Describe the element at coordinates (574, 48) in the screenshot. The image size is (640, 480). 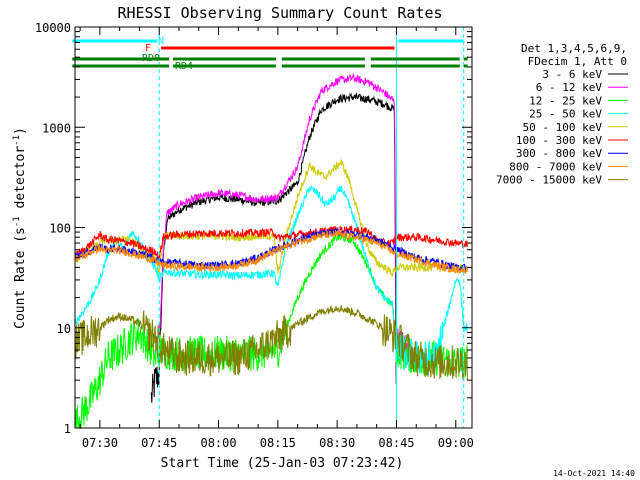
I see `legend-header-1: Det 1,3,4,5,6,9,` at that location.